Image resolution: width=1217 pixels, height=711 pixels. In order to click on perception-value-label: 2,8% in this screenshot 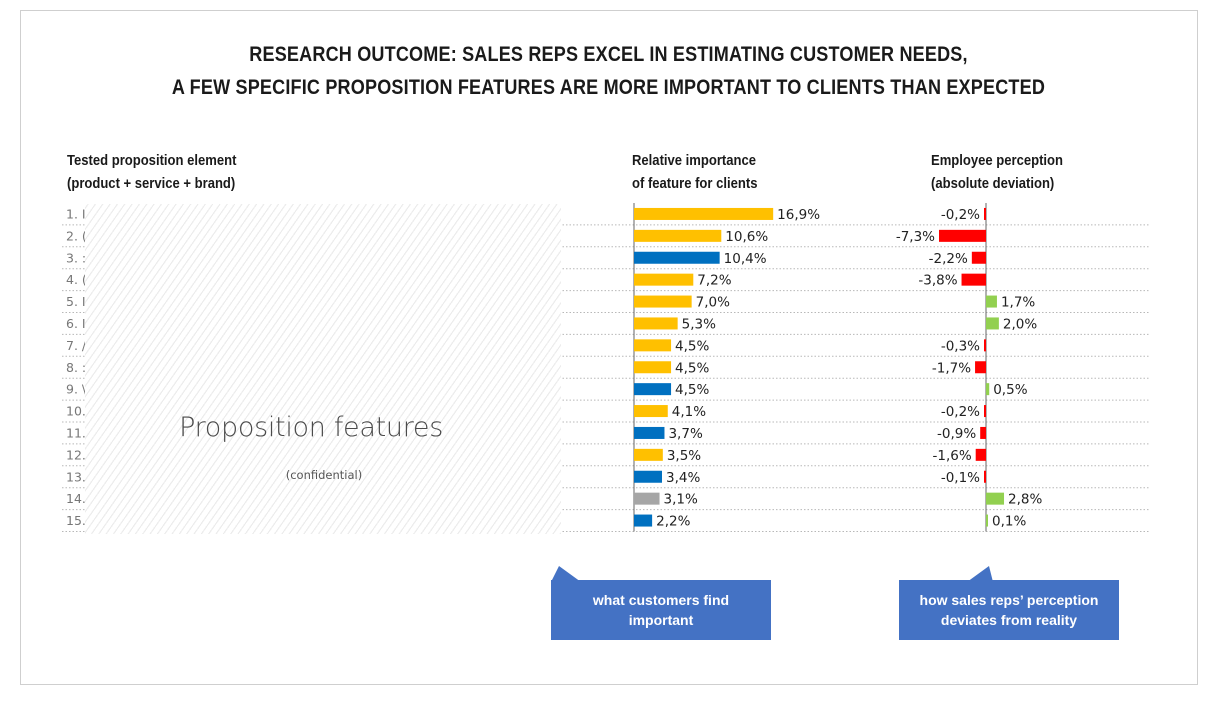, I will do `click(1025, 500)`.